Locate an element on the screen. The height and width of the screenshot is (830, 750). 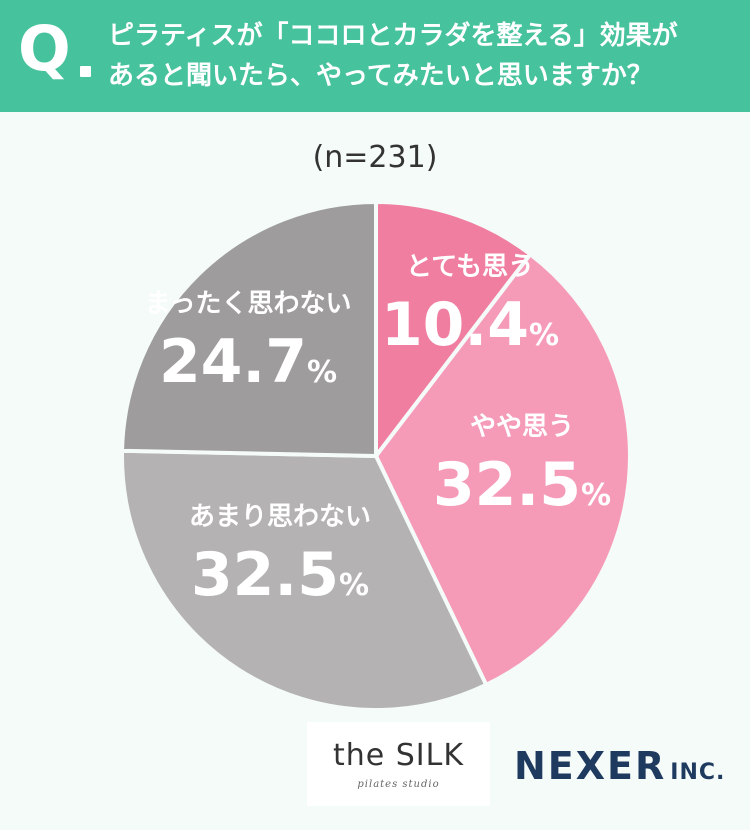
sample-size: (n=231) is located at coordinates (375, 157).